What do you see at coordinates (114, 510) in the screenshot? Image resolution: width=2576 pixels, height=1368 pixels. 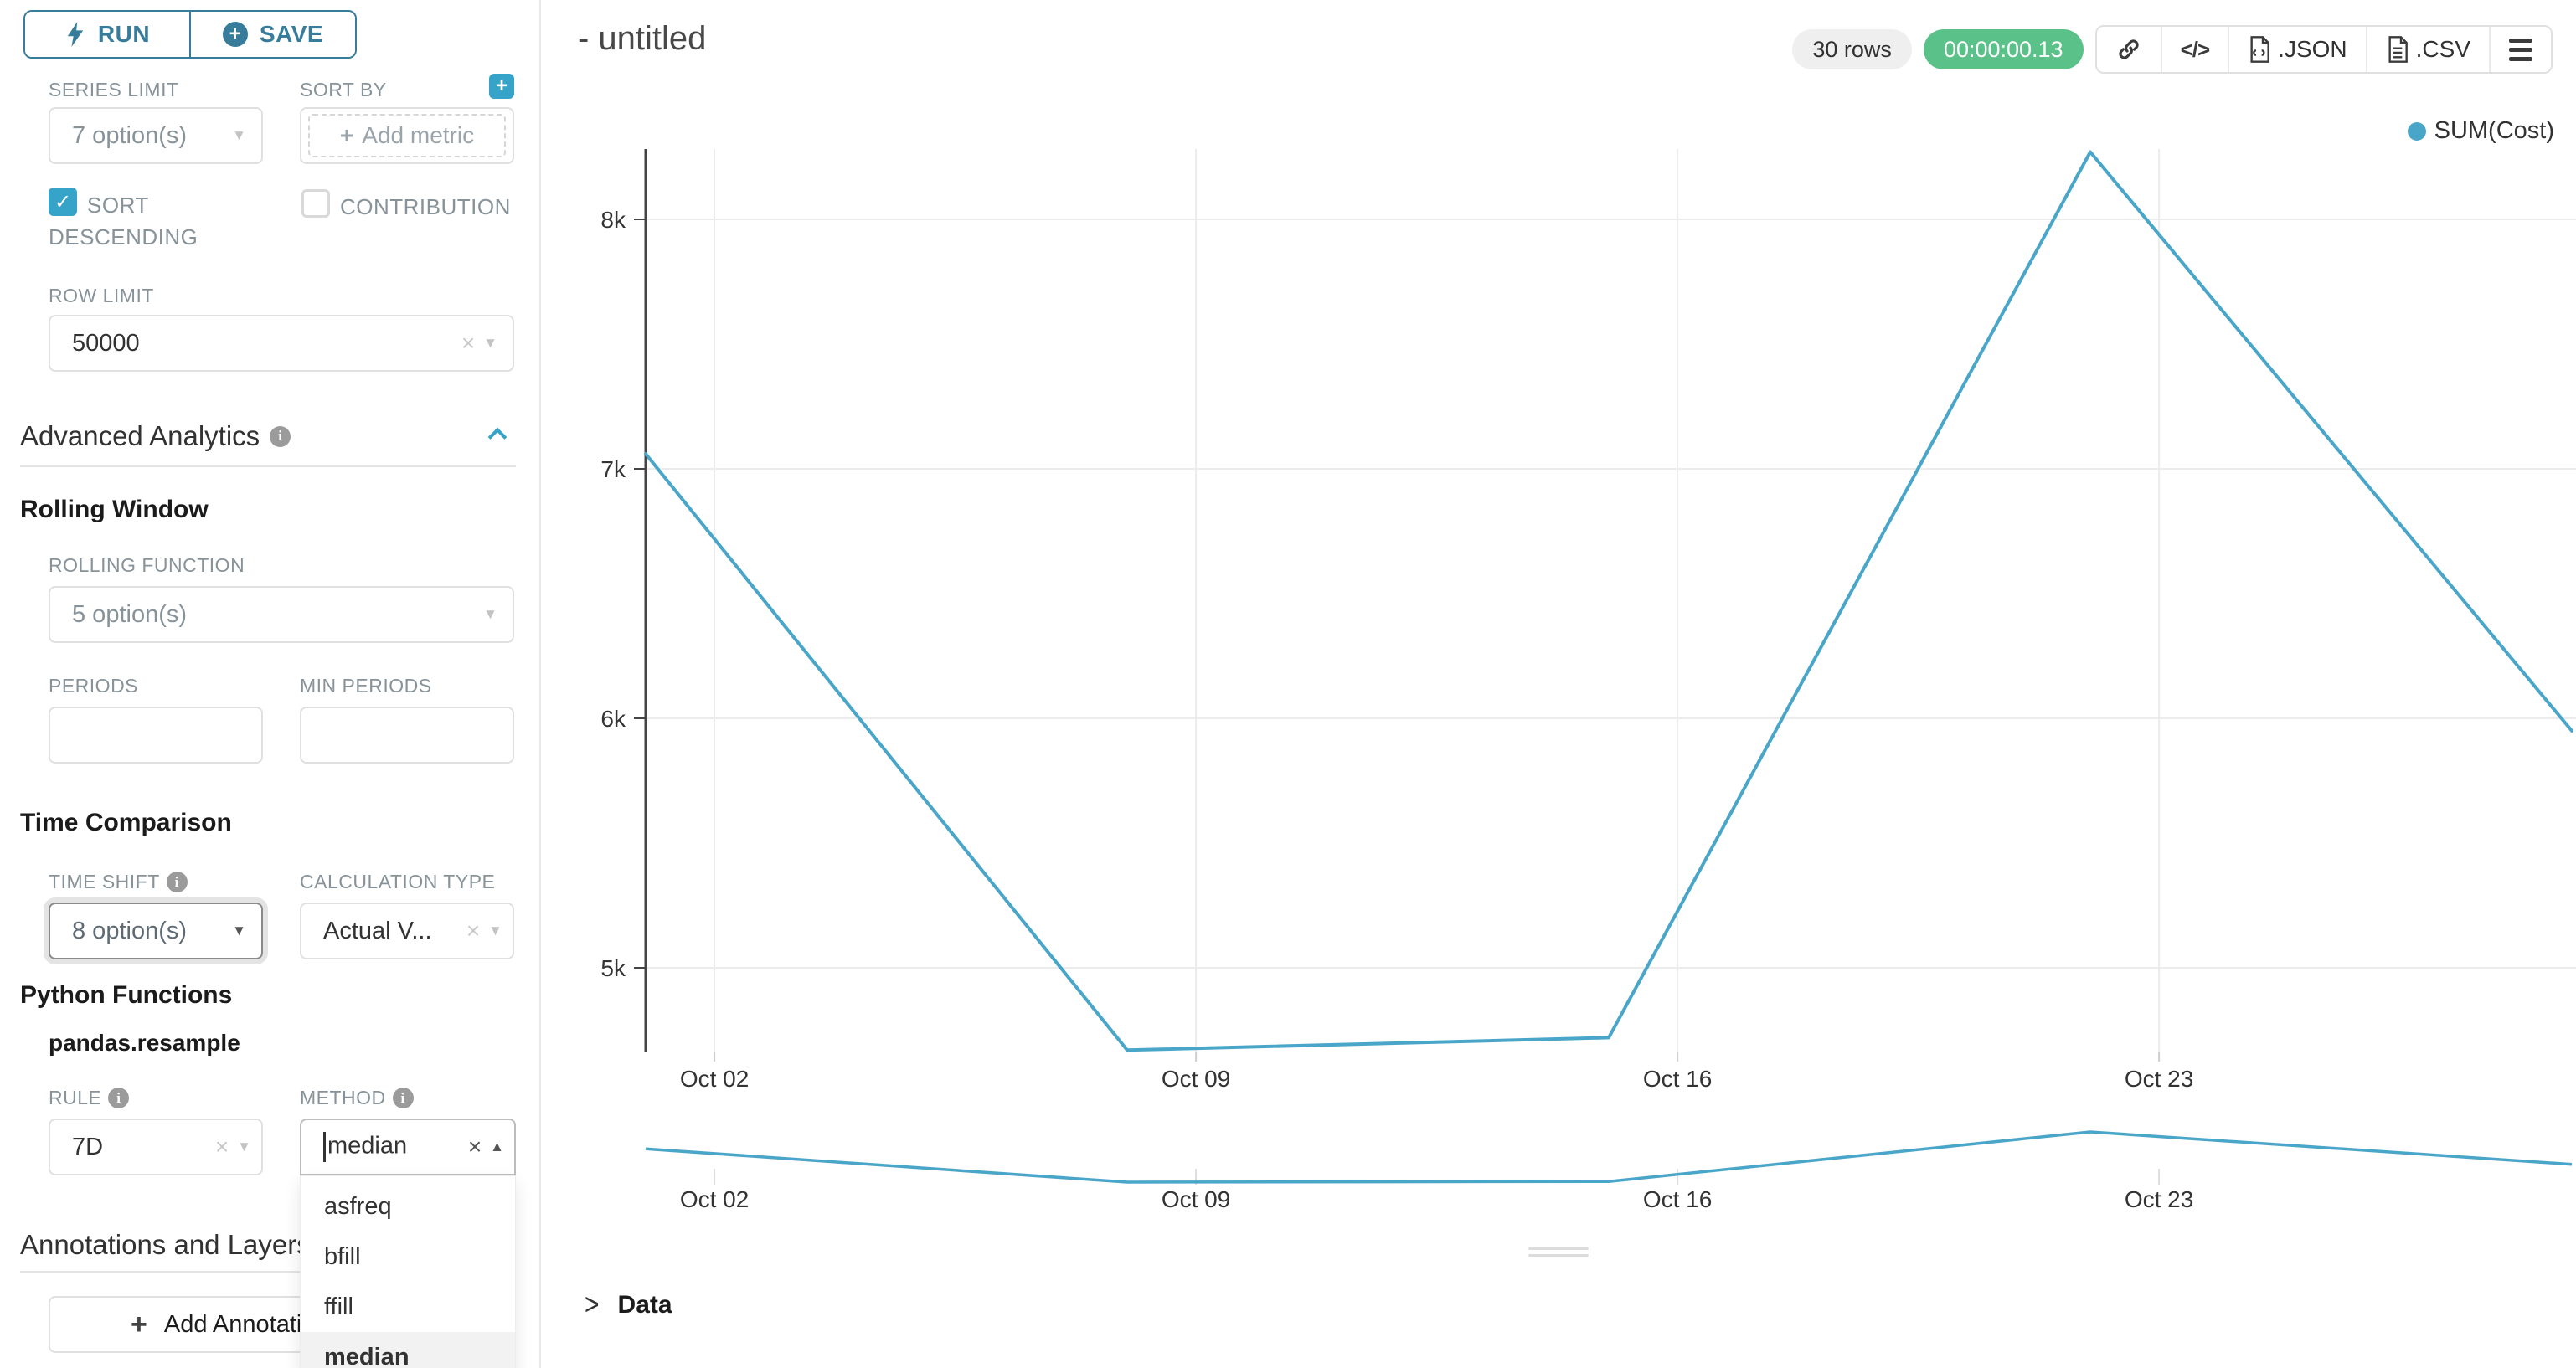 I see `rolling-window-heading: Rolling Window` at bounding box center [114, 510].